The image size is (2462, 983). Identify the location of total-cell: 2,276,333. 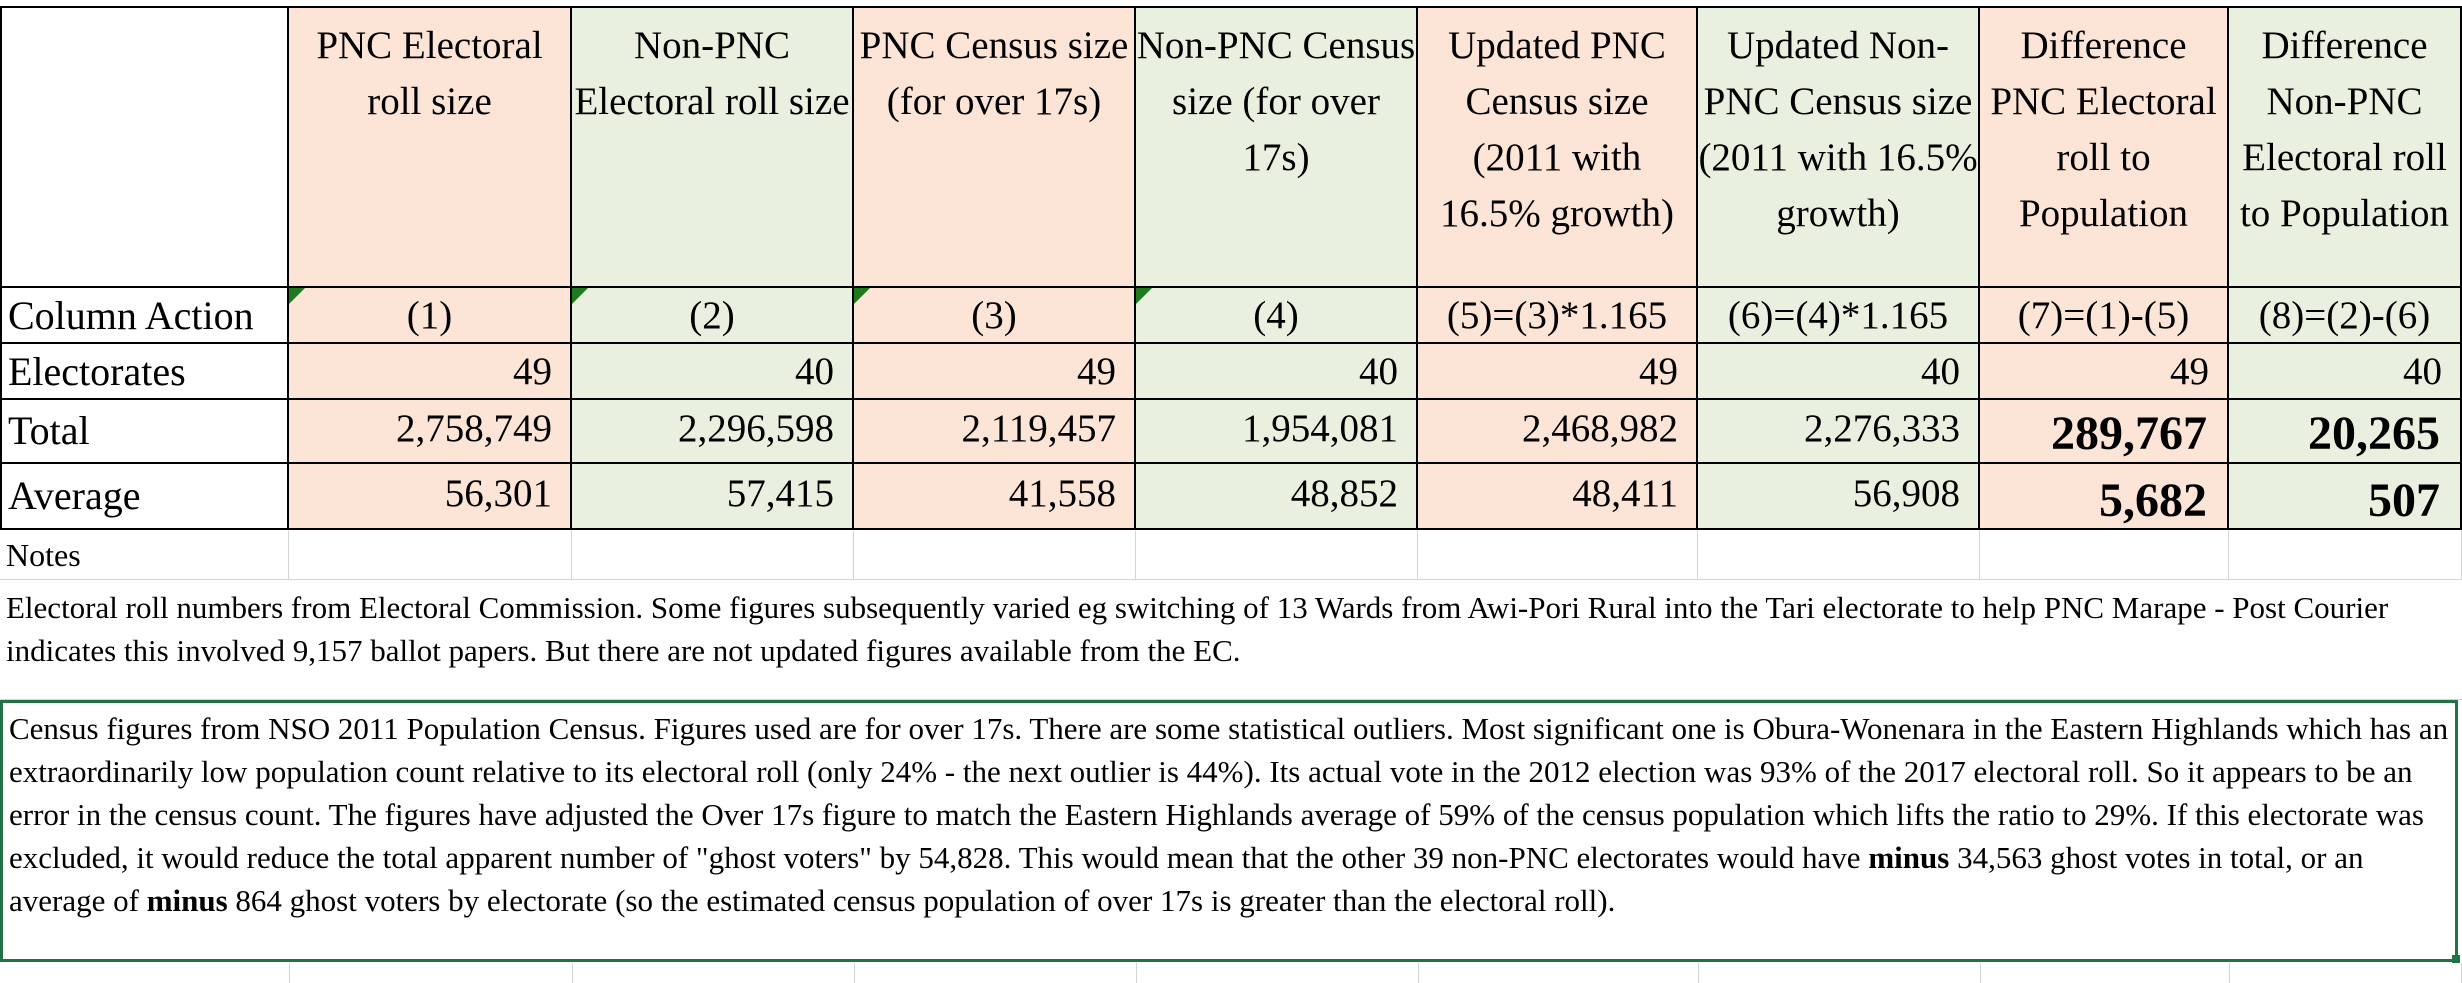
(1839, 432).